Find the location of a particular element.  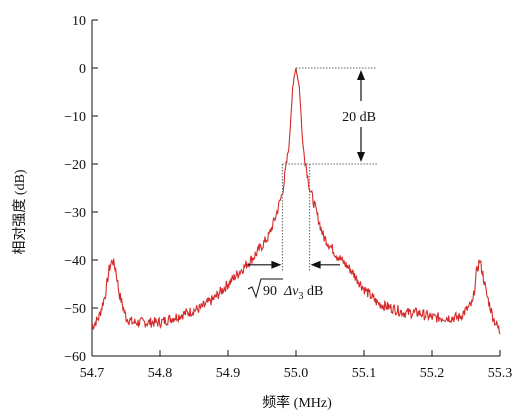

y-tick-label: −20 is located at coordinates (75, 165).